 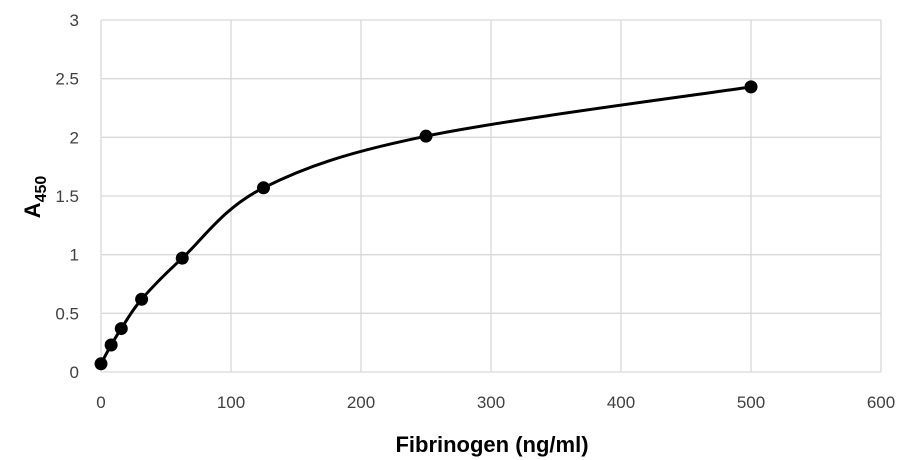 What do you see at coordinates (74, 137) in the screenshot?
I see `y-tick-label: 2` at bounding box center [74, 137].